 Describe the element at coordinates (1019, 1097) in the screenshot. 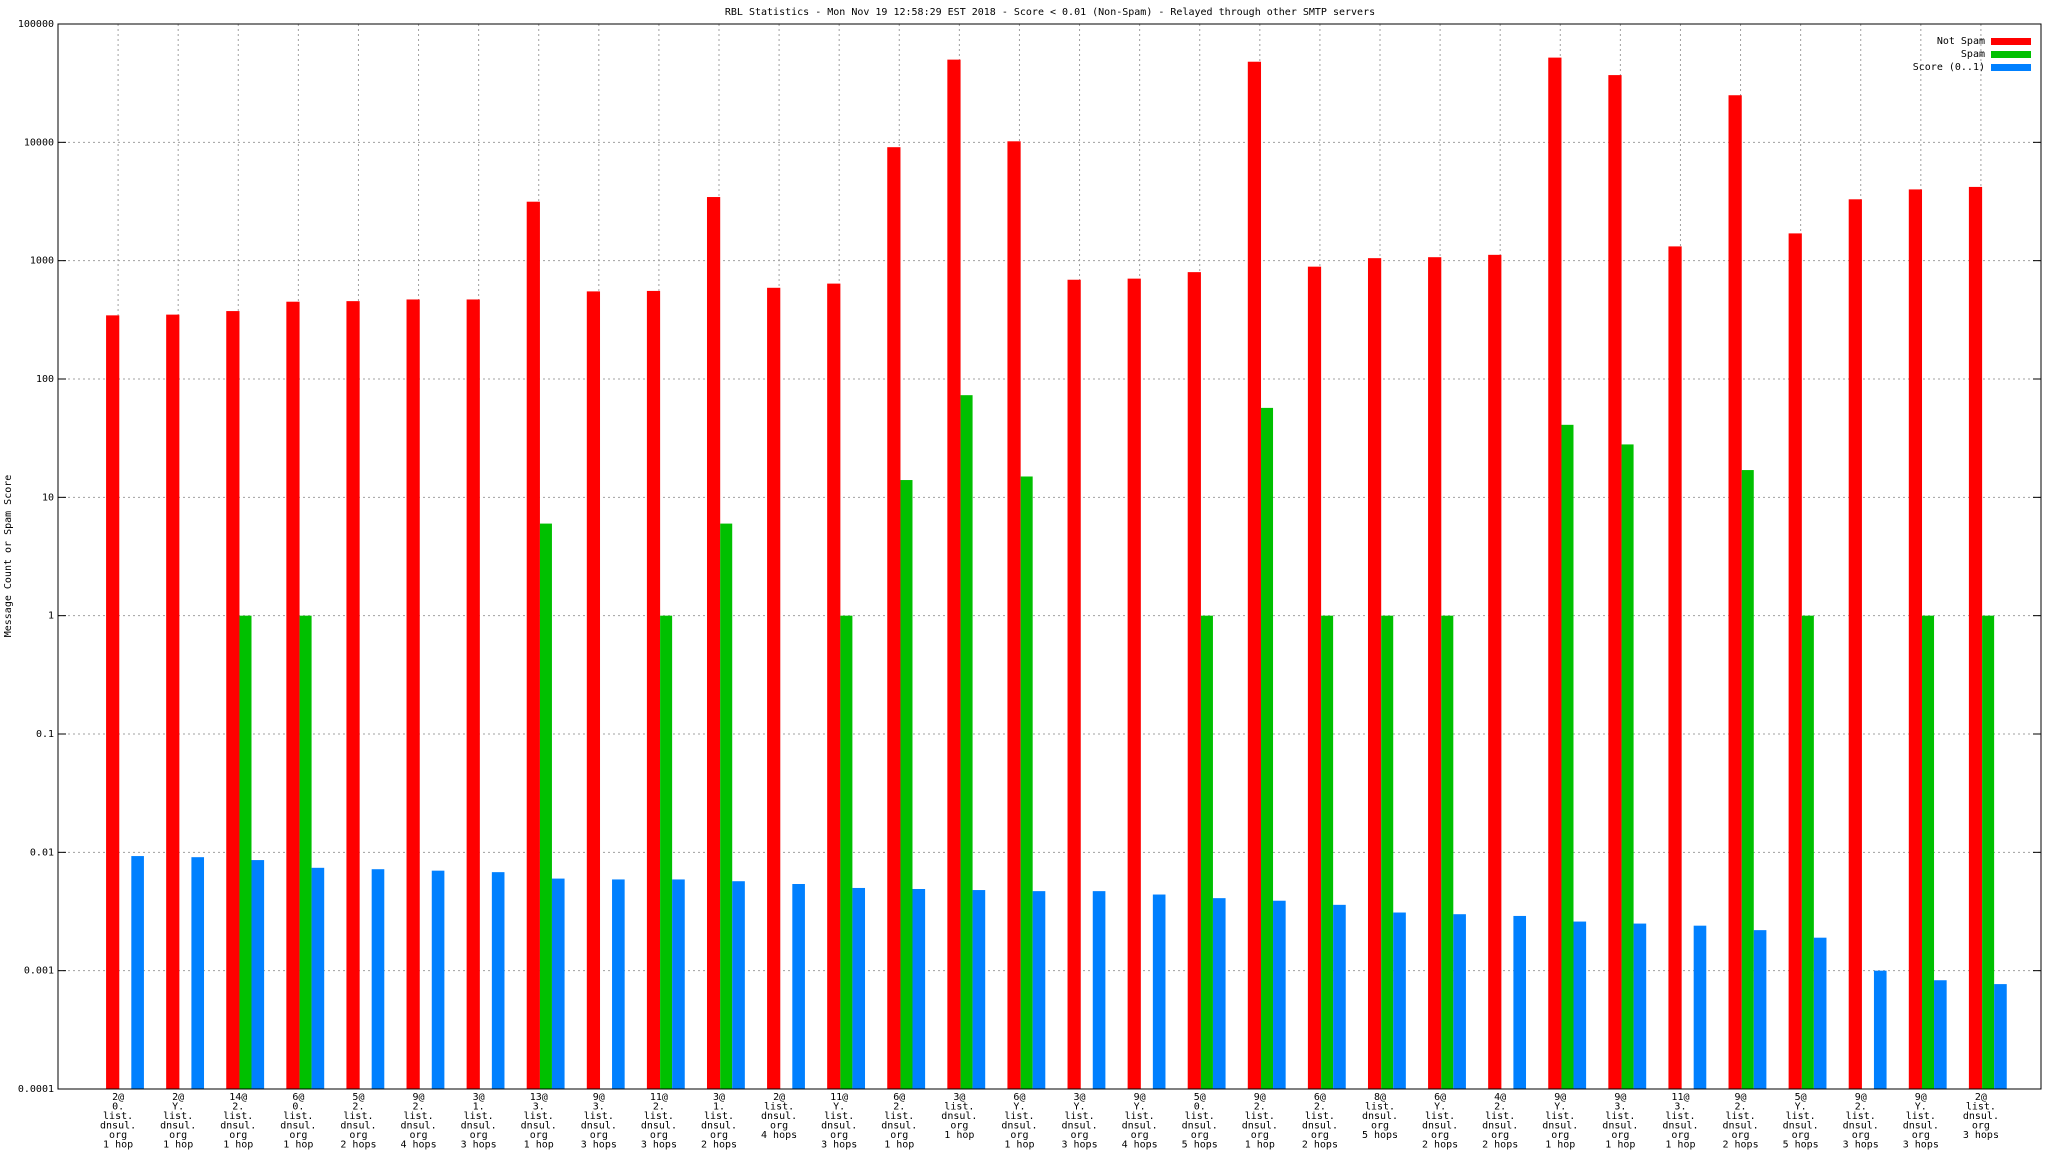

I see `x-tick-label: 6@` at that location.